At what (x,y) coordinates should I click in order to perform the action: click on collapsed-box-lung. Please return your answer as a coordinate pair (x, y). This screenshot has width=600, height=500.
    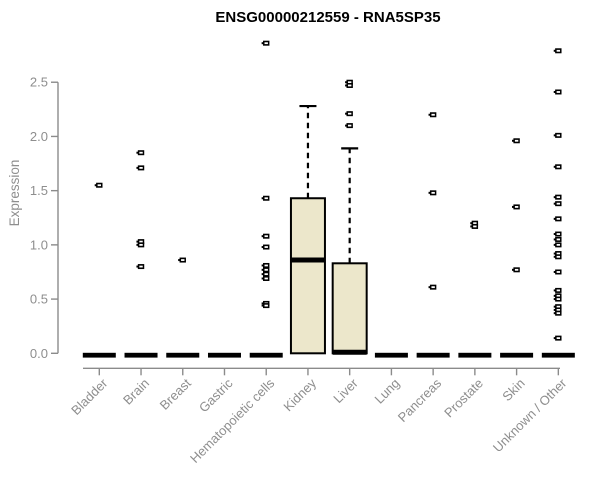
    Looking at the image, I should click on (391, 355).